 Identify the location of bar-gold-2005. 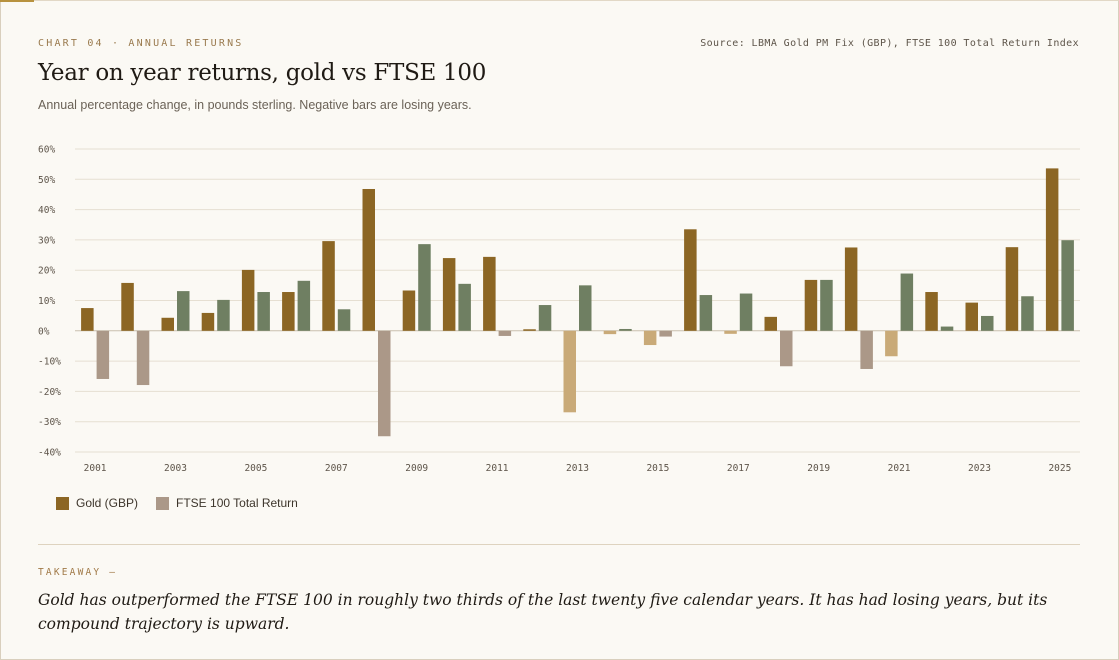
(248, 300).